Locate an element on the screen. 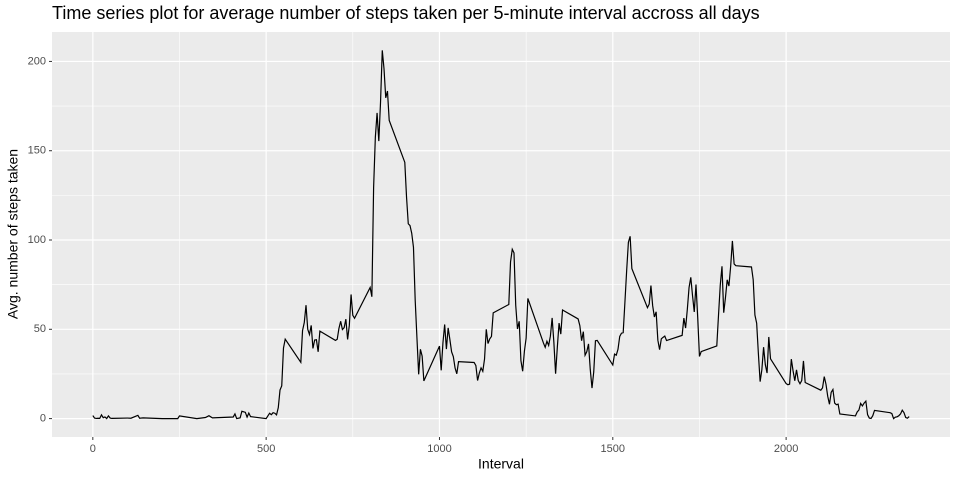 Image resolution: width=960 pixels, height=480 pixels. x-axis-label: Interval is located at coordinates (501, 464).